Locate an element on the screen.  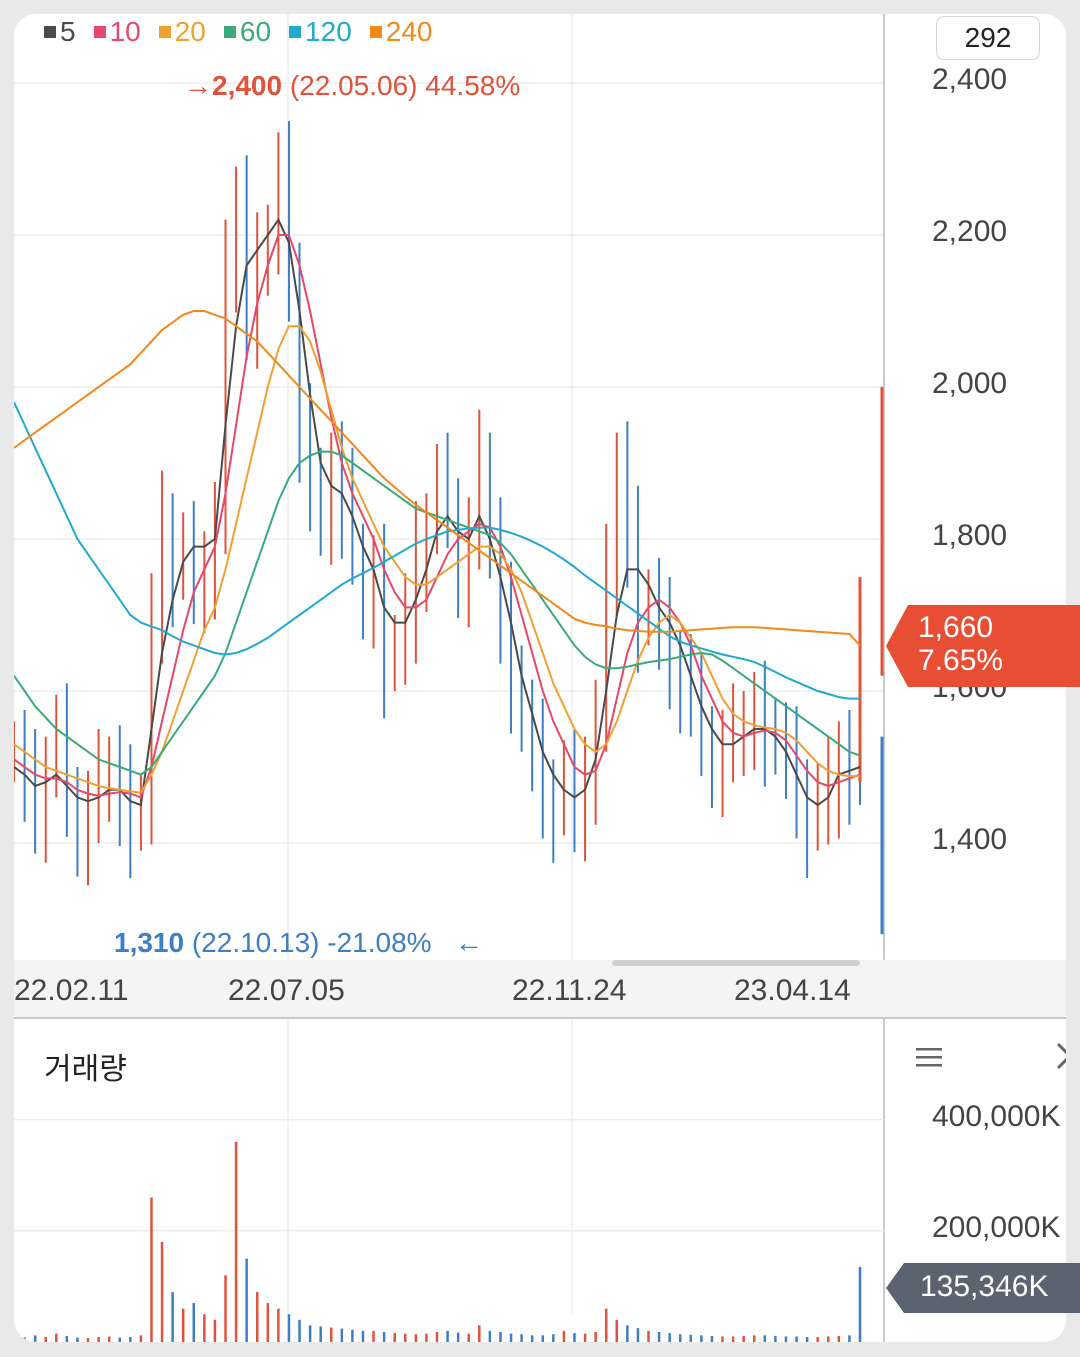
low-pct: -21.08% is located at coordinates (379, 942).